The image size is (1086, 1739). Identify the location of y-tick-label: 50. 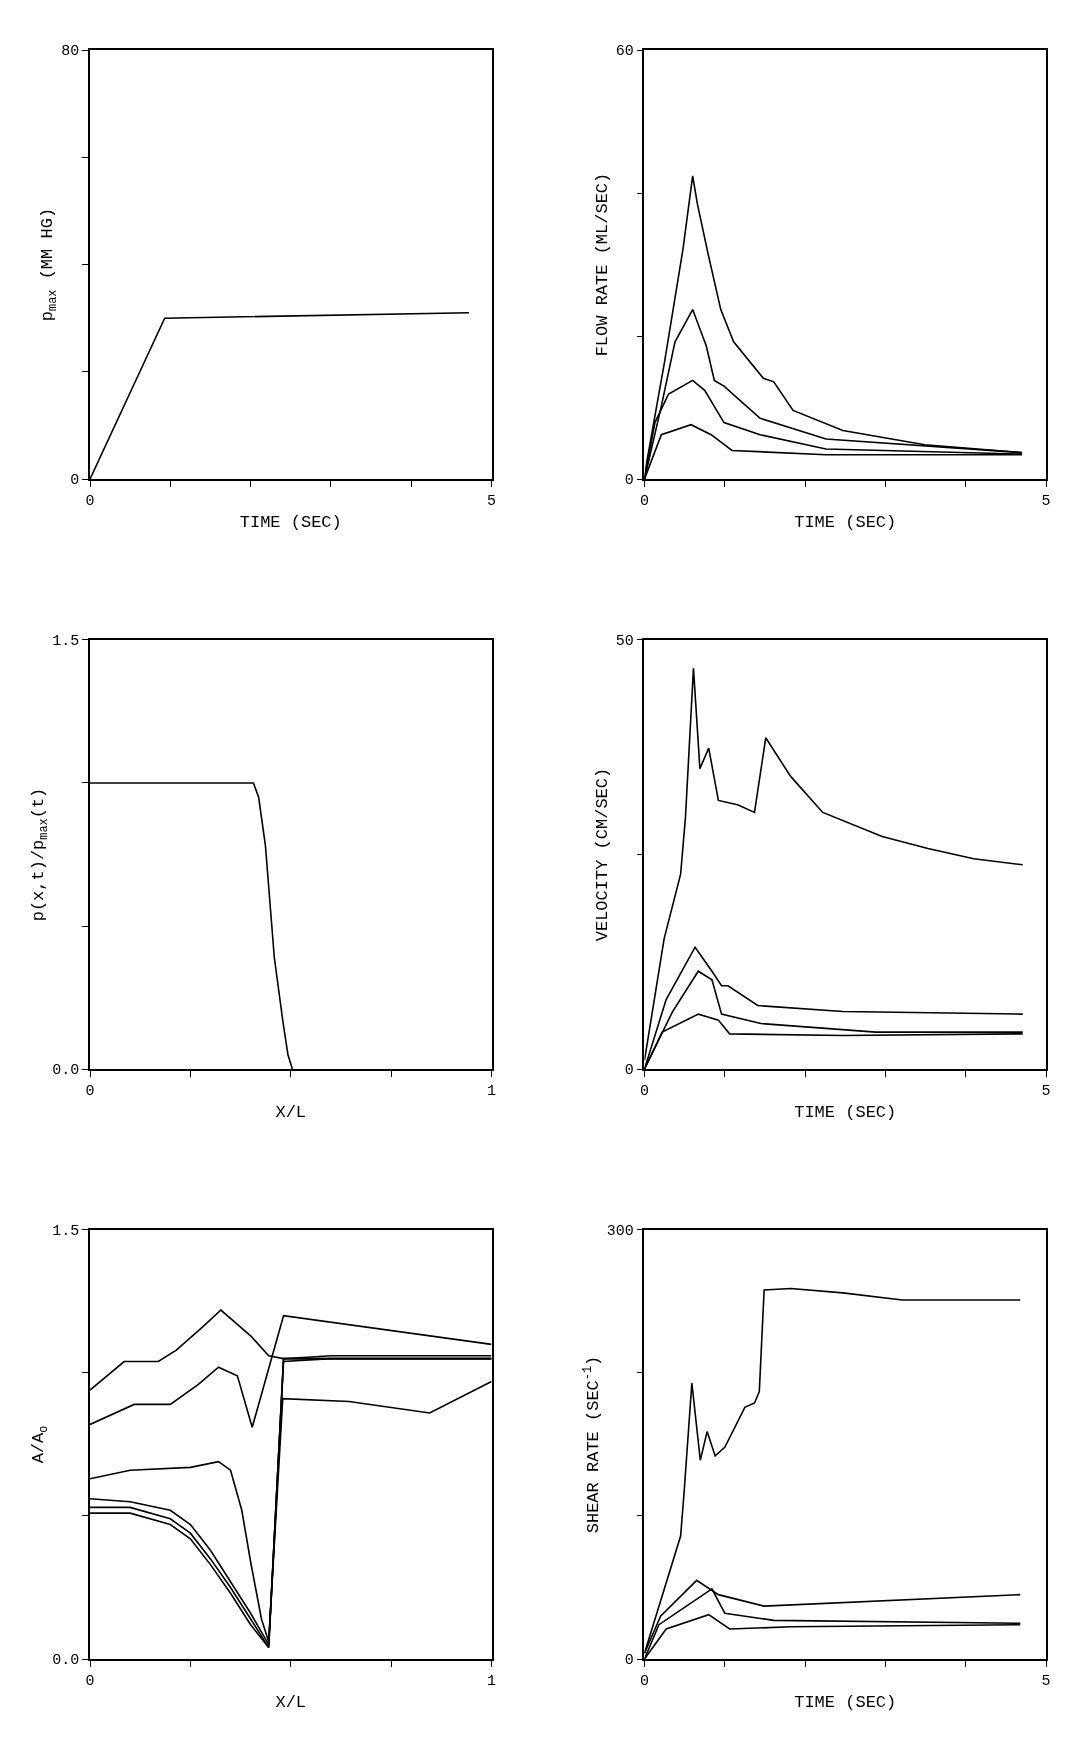
(624, 642).